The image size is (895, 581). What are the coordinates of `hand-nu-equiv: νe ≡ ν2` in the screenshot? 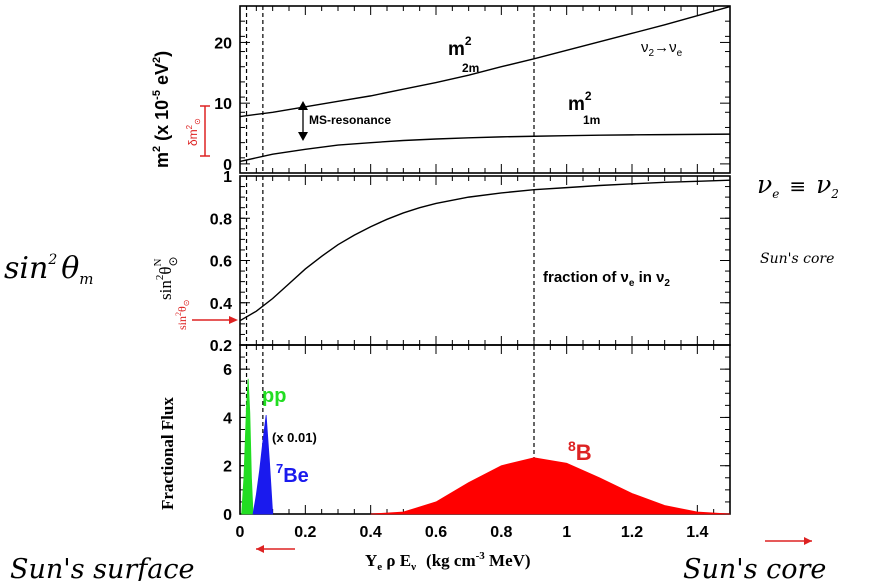 It's located at (798, 185).